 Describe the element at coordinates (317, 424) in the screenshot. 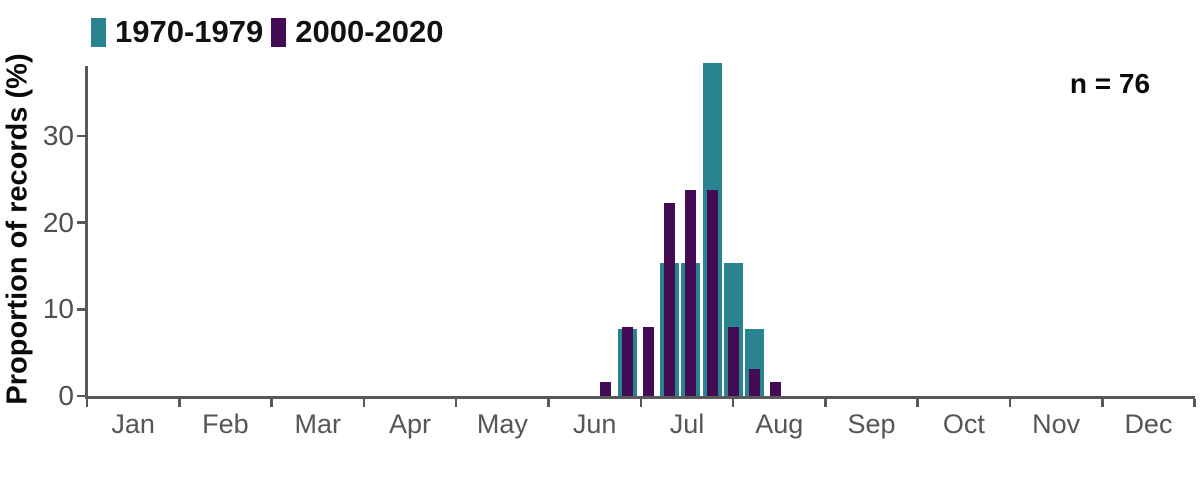

I see `x-tick-label: Mar` at that location.